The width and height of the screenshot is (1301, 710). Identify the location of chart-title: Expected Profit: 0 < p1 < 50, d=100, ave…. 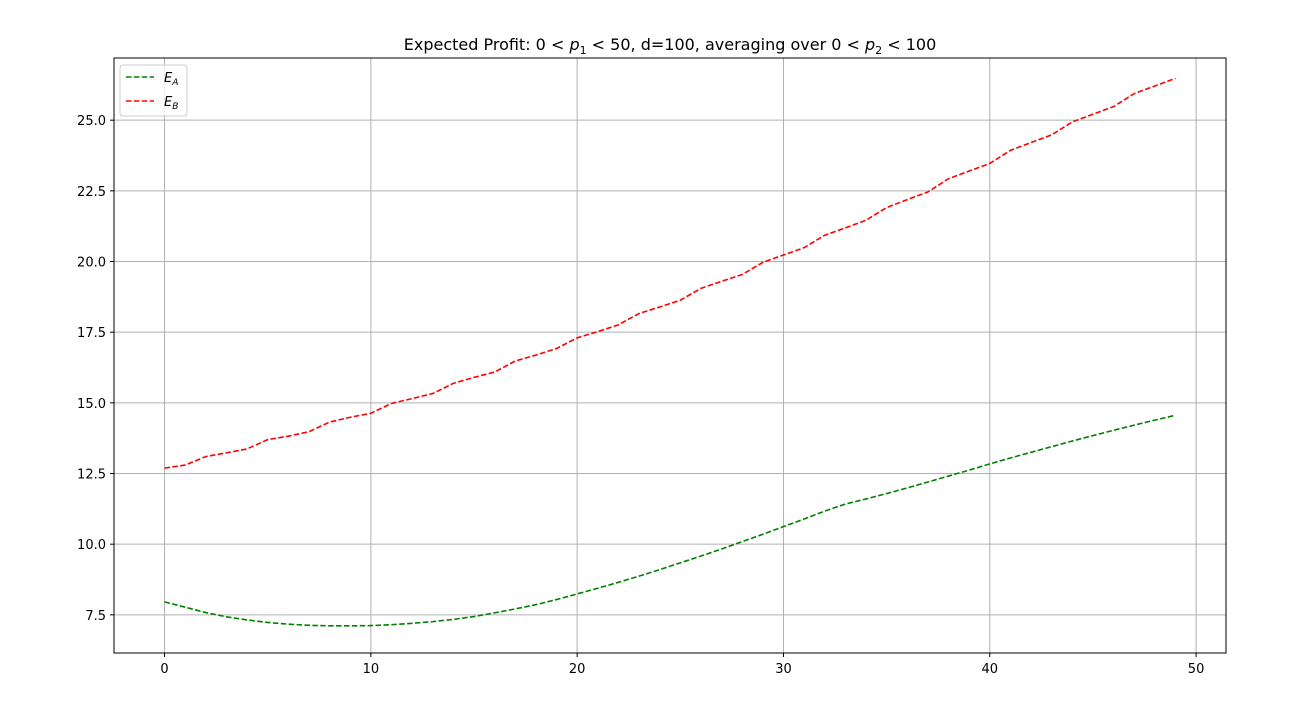
(670, 46).